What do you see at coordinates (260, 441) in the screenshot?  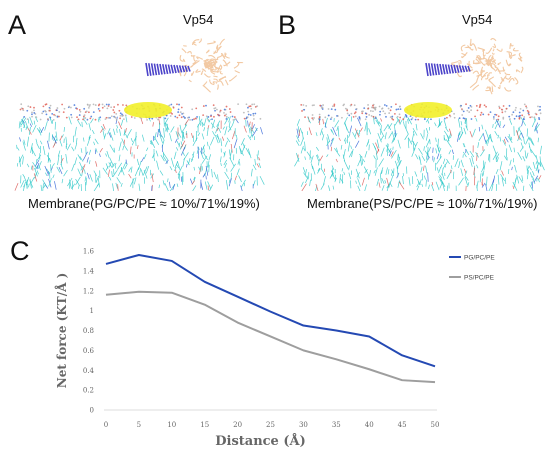 I see `x-axis-title: Distance (Å)` at bounding box center [260, 441].